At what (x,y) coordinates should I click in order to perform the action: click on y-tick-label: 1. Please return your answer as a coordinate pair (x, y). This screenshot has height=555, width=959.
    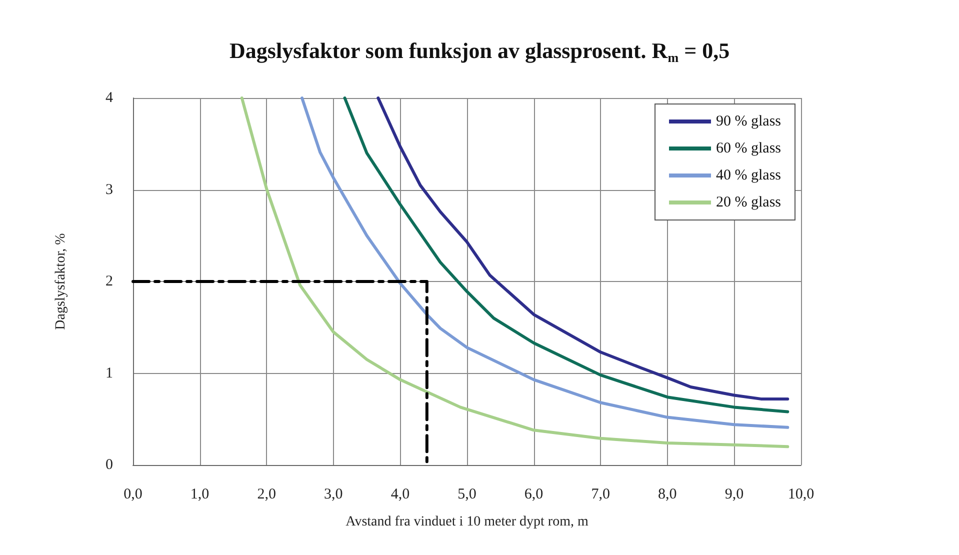
    Looking at the image, I should click on (109, 373).